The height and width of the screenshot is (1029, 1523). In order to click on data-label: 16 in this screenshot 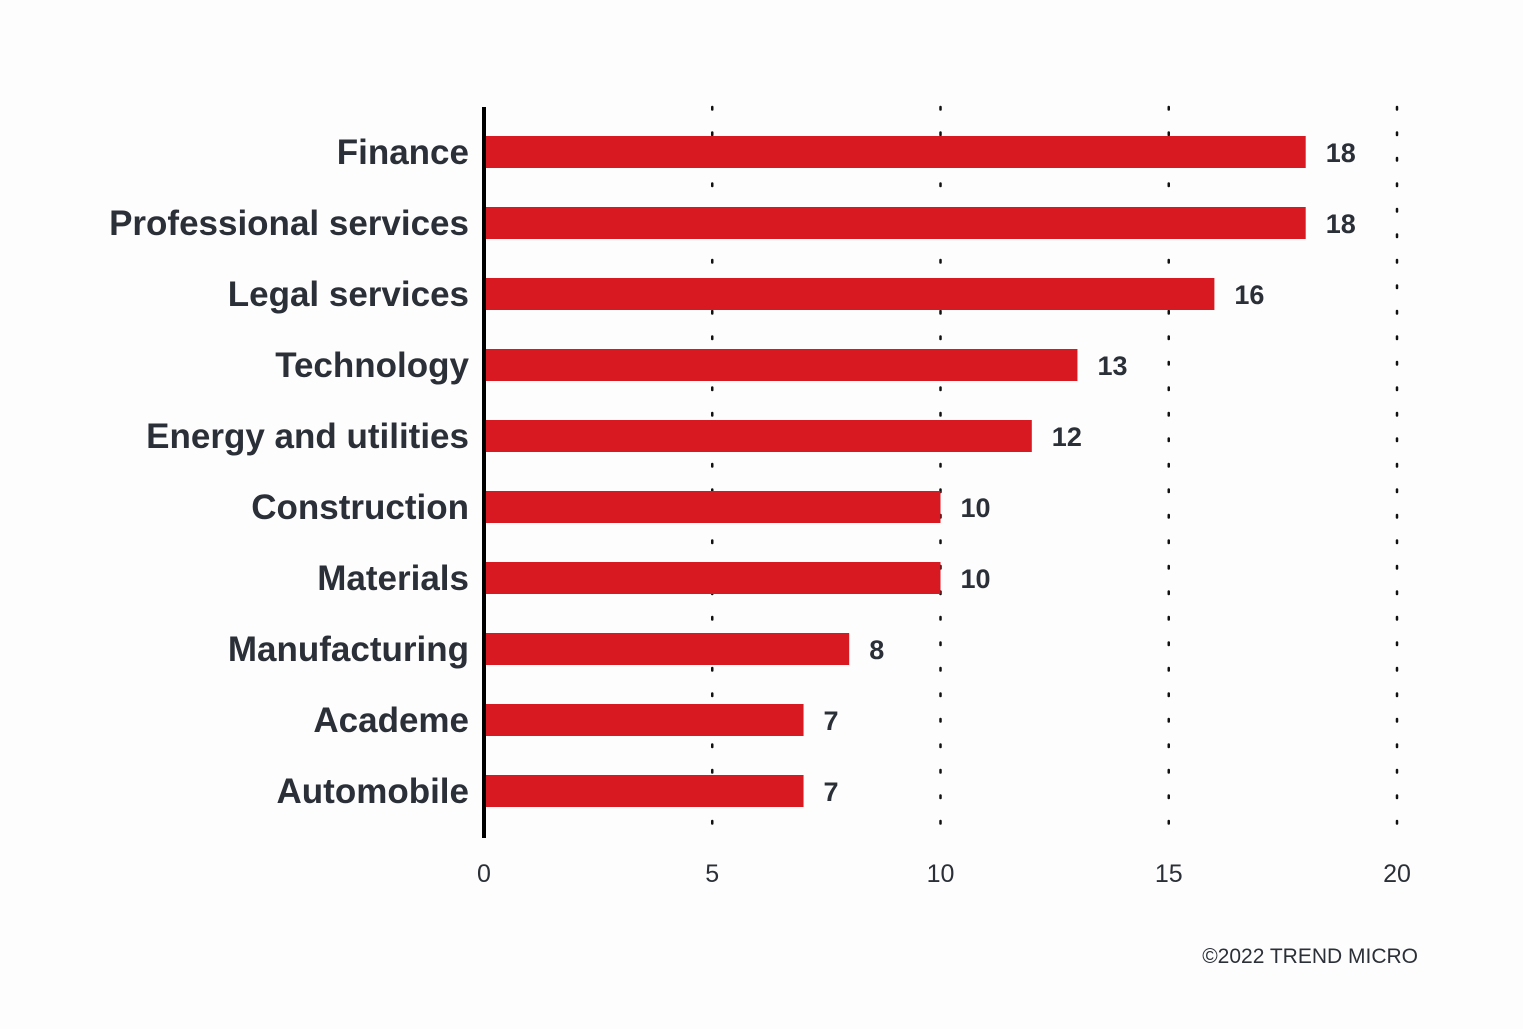, I will do `click(1249, 295)`.